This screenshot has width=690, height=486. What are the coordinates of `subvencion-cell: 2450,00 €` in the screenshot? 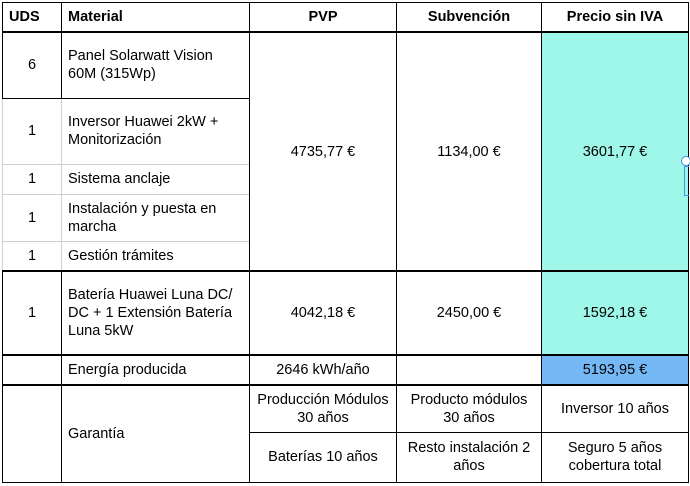 It's located at (469, 313).